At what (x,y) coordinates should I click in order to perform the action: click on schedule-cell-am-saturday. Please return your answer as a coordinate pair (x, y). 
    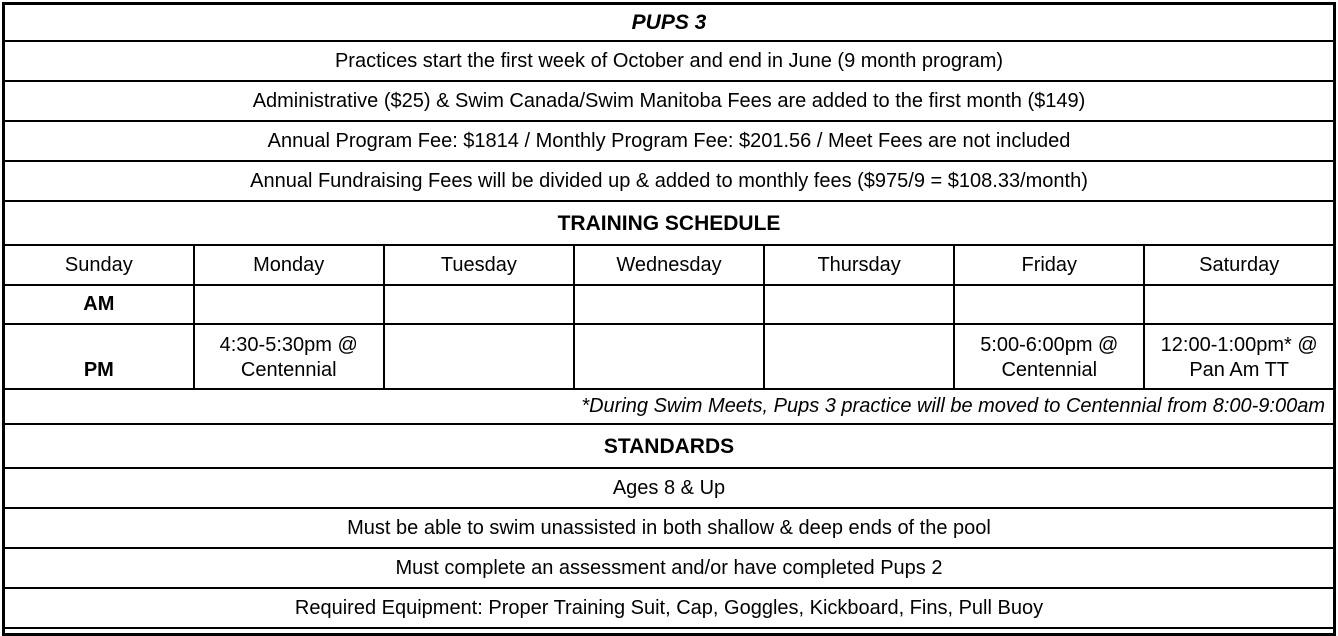
    Looking at the image, I should click on (1239, 304).